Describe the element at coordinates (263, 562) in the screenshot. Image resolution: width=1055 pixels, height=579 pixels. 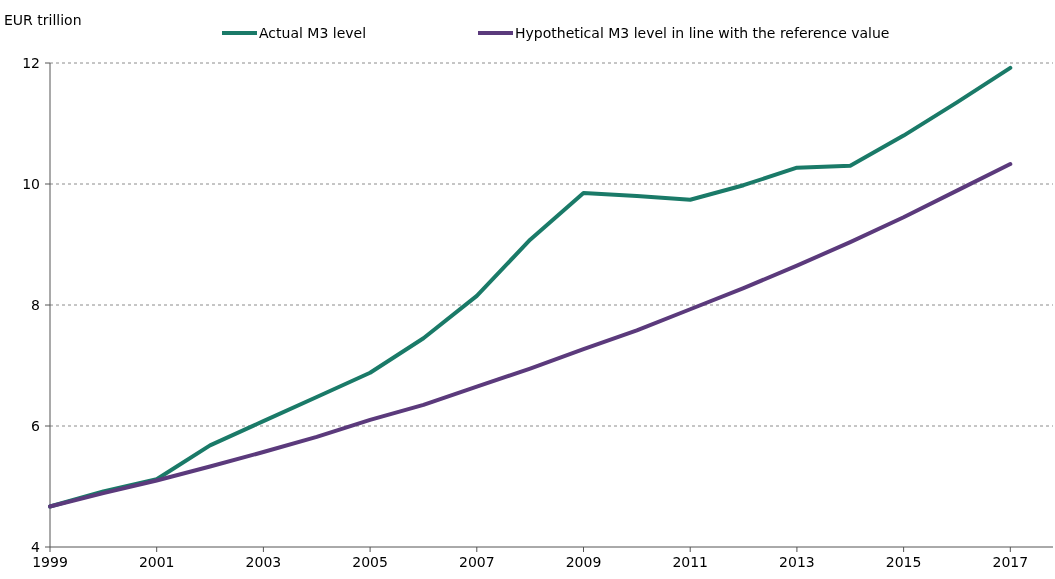
I see `x-tick-label: 2003` at that location.